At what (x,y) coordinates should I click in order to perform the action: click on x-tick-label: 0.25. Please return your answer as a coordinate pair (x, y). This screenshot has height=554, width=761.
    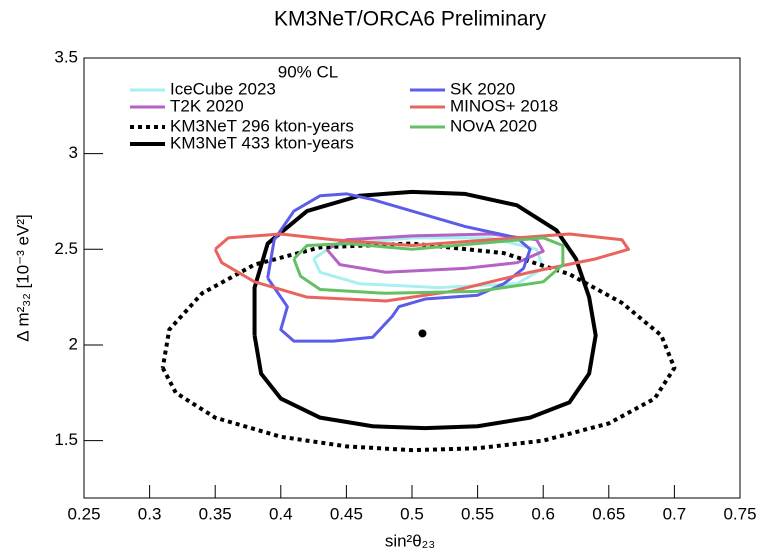
    Looking at the image, I should click on (83, 513).